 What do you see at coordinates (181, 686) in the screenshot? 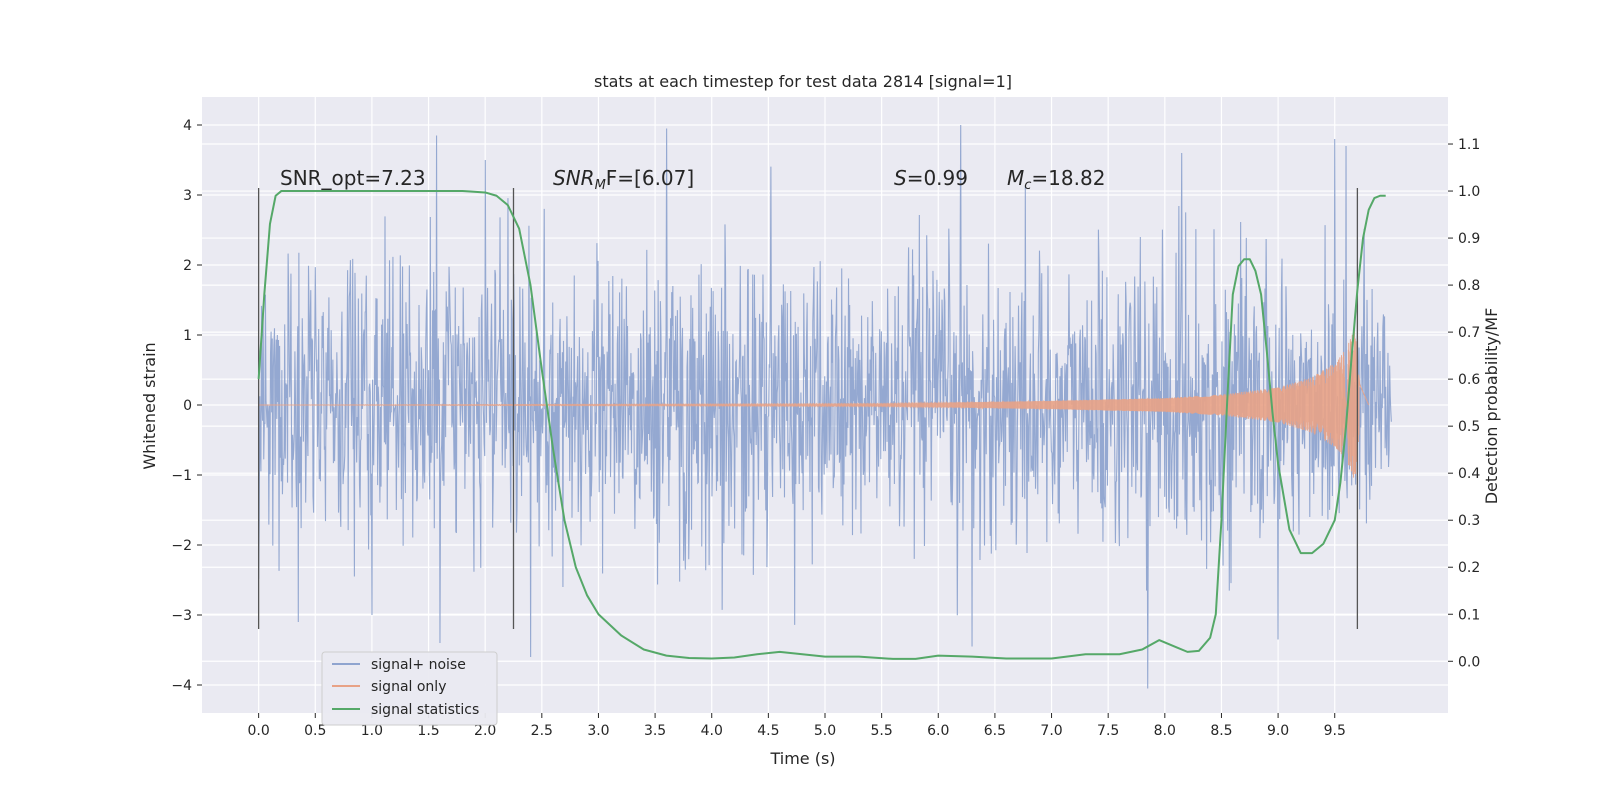
I see `y-tick-label: −4` at bounding box center [181, 686].